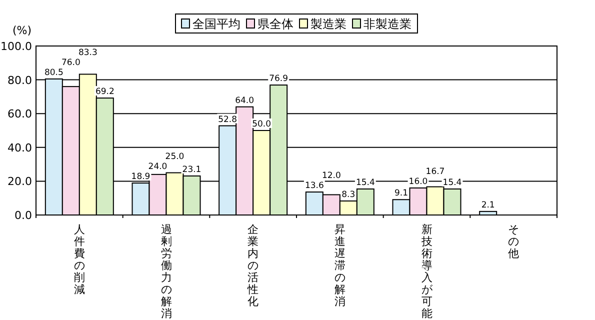  What do you see at coordinates (435, 171) in the screenshot?
I see `data-label: 16.7` at bounding box center [435, 171].